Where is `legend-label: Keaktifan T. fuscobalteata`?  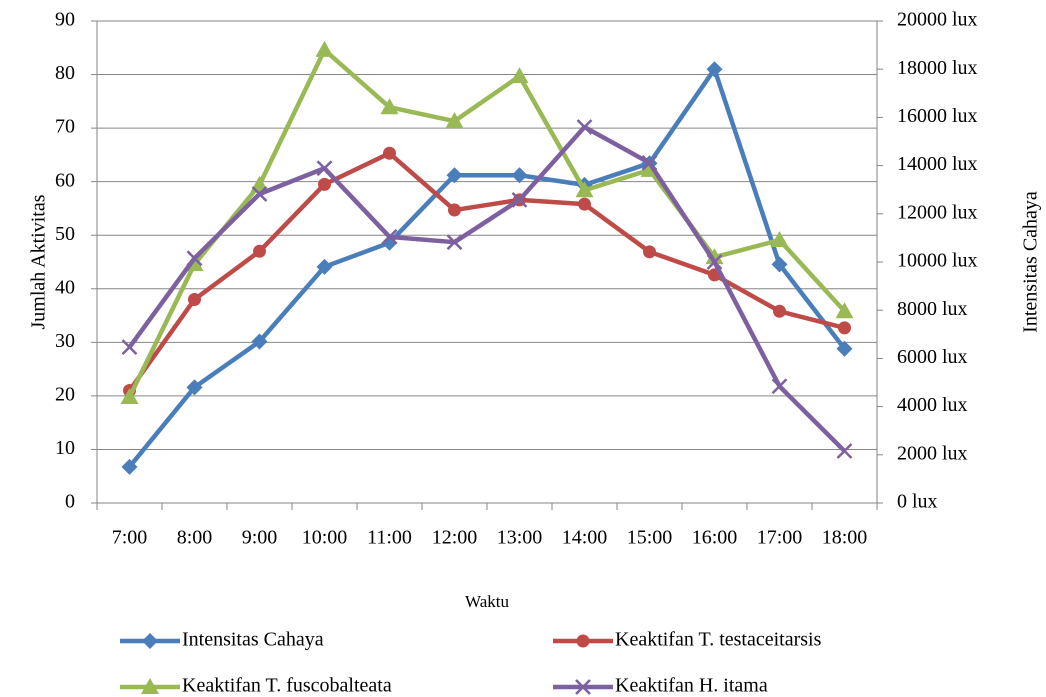 legend-label: Keaktifan T. fuscobalteata is located at coordinates (287, 686).